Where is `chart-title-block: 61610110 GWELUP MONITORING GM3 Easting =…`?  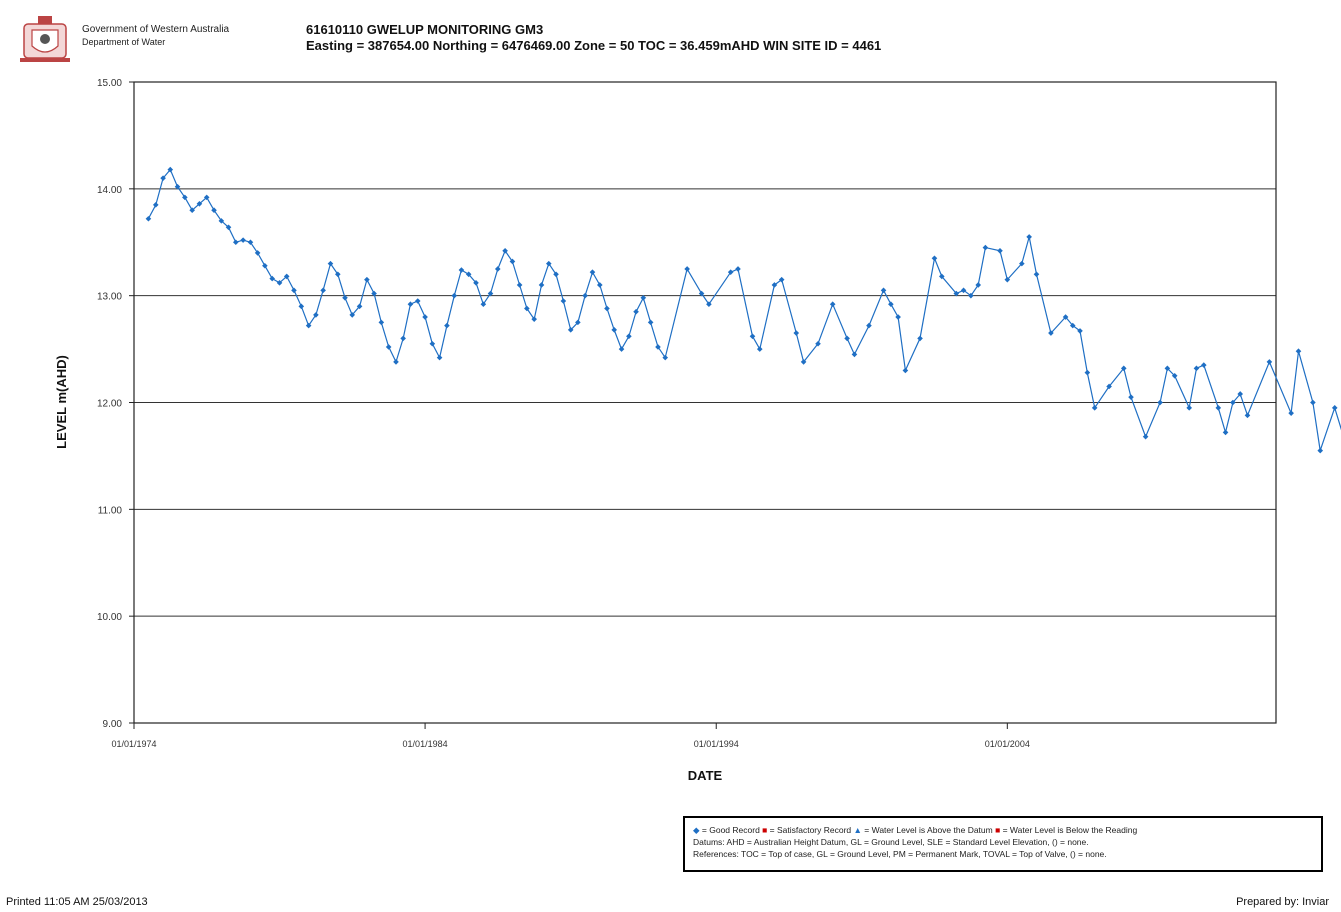 chart-title-block: 61610110 GWELUP MONITORING GM3 Easting =… is located at coordinates (593, 38).